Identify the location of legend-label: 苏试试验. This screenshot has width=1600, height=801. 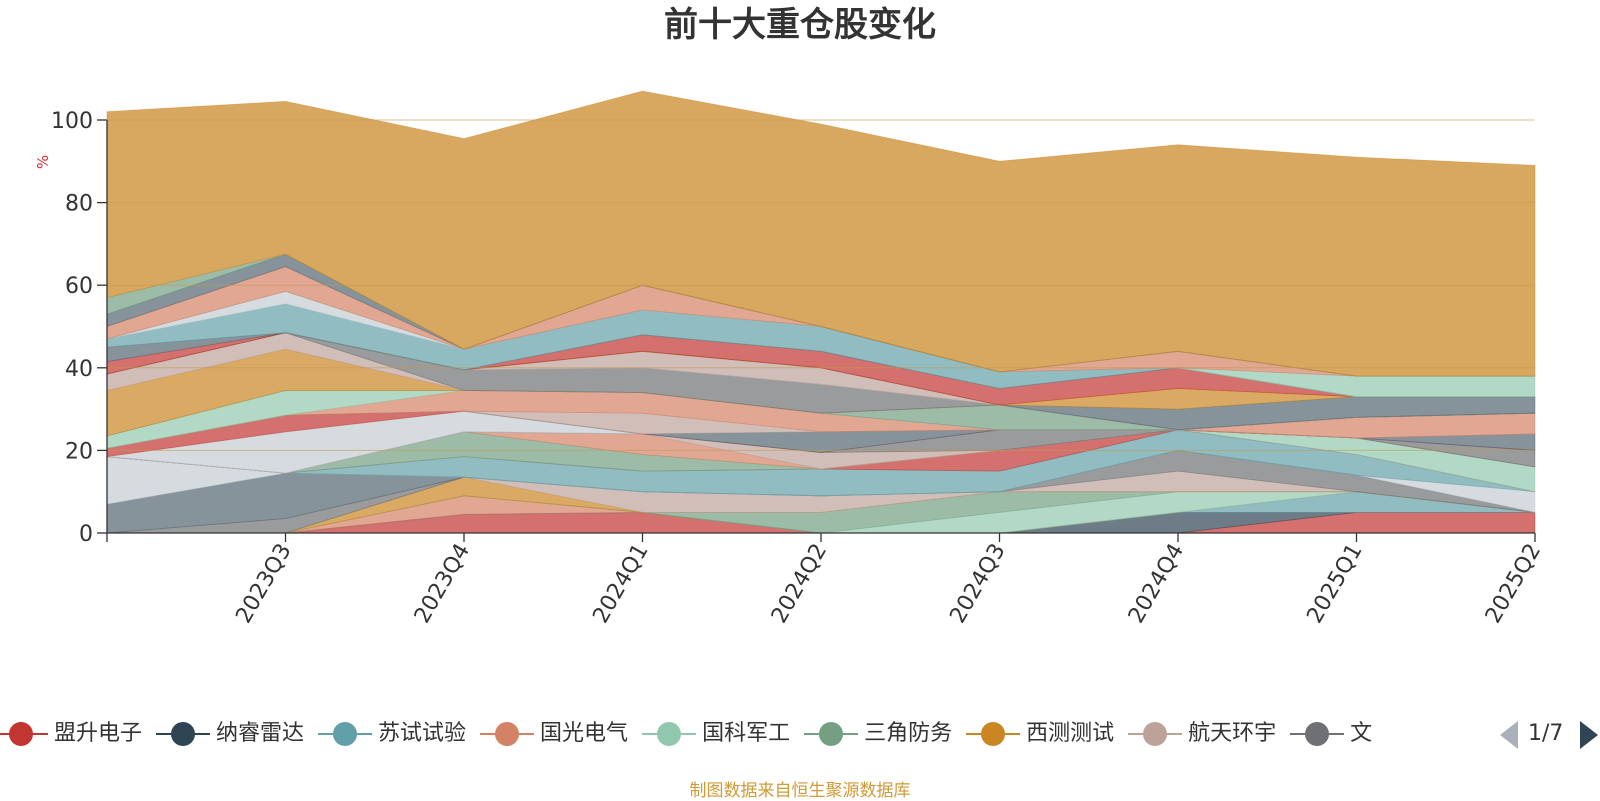
(422, 733).